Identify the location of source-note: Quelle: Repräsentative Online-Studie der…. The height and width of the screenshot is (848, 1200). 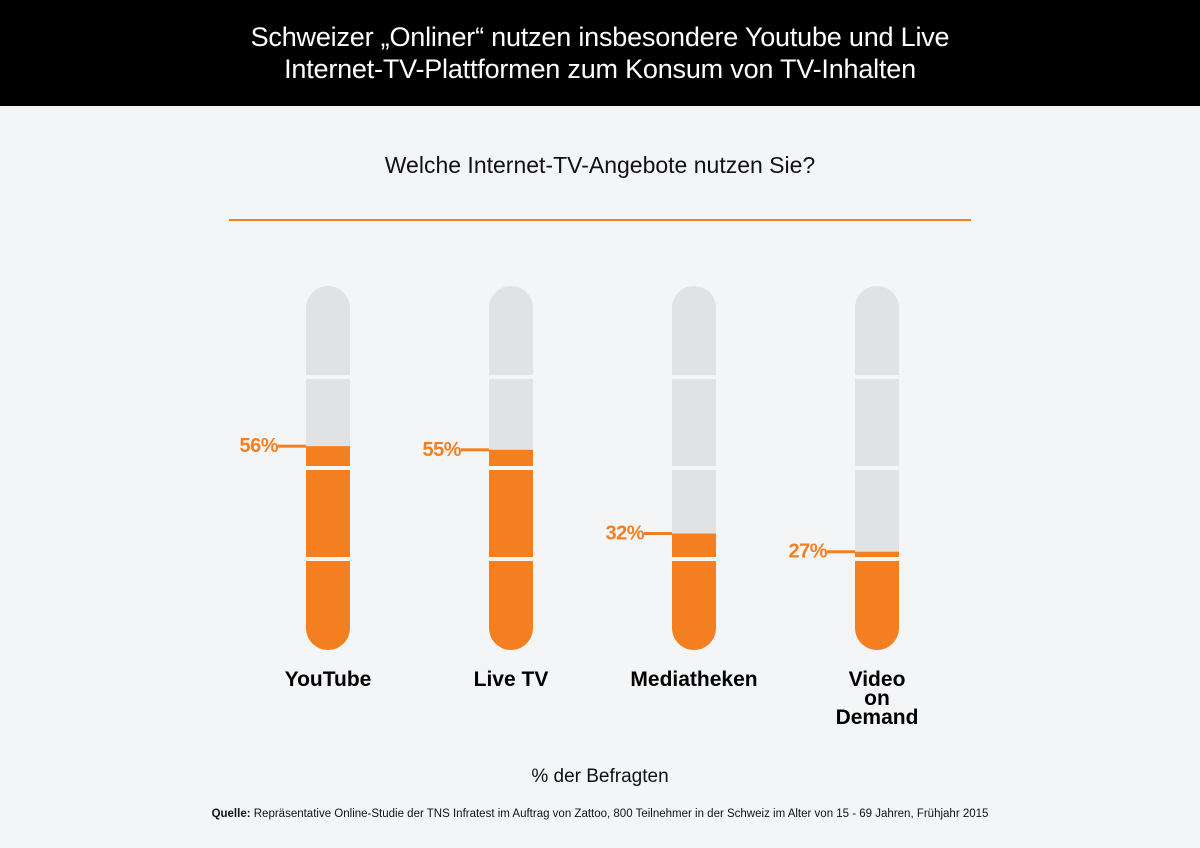
(600, 814).